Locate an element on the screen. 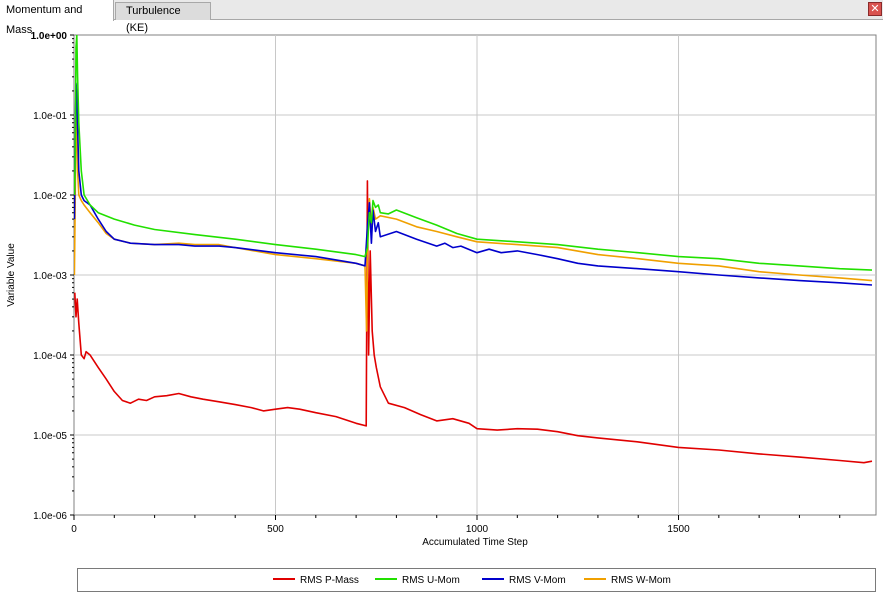  x-tick-label: 1000 is located at coordinates (477, 529).